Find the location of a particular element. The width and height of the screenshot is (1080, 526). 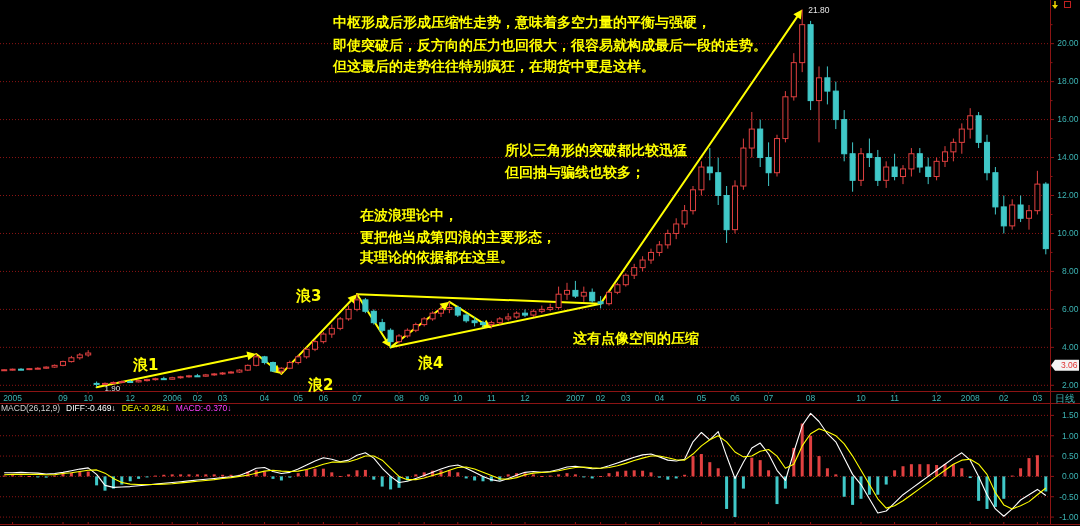

text: 3.06 is located at coordinates (1069, 365).